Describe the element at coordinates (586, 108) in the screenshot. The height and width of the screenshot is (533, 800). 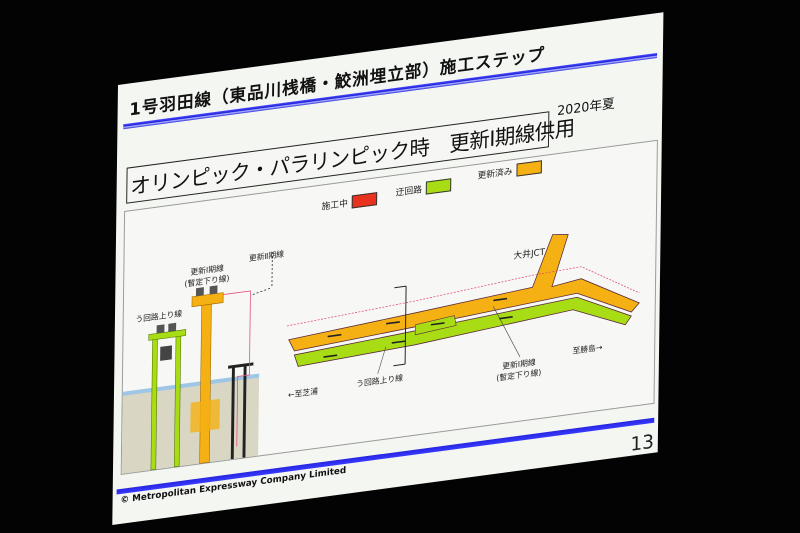
I see `phase-date: 2020年夏` at that location.